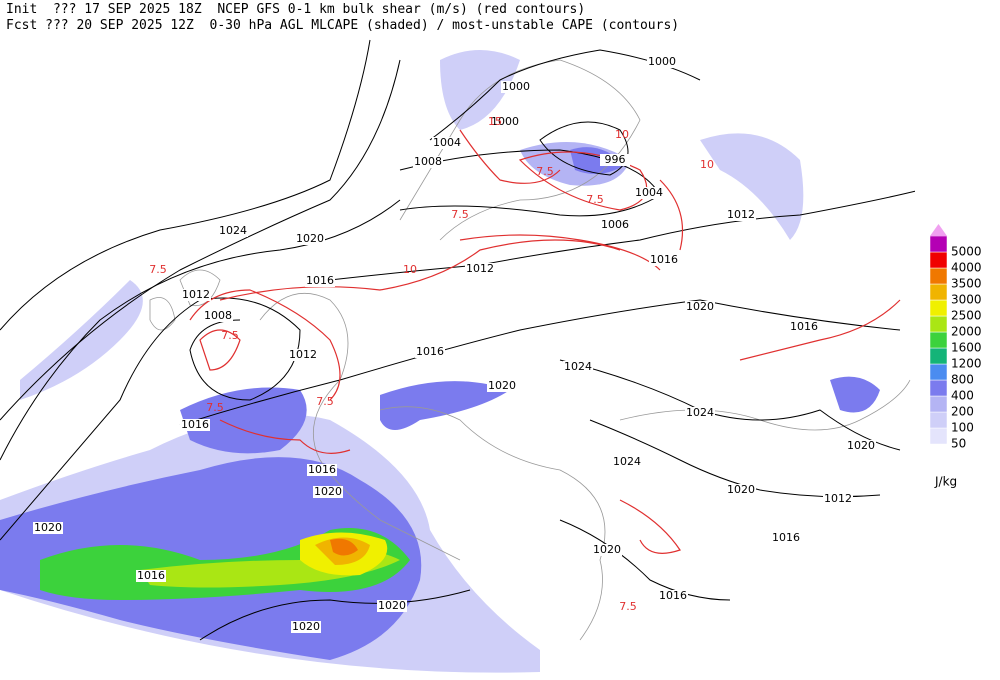  Describe the element at coordinates (966, 364) in the screenshot. I see `legend-label: 1200` at that location.